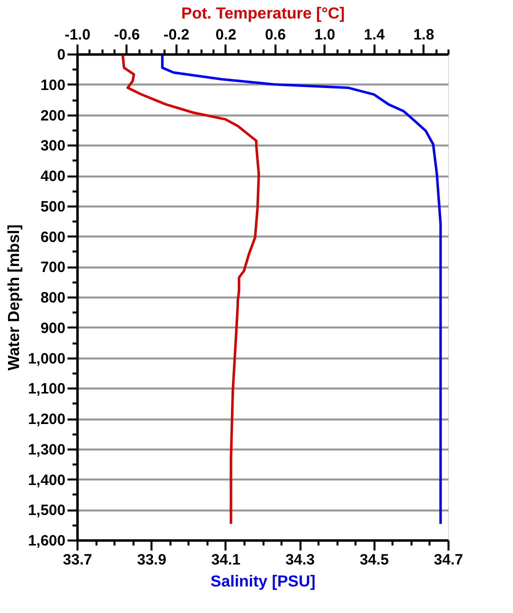 The height and width of the screenshot is (613, 513). Describe the element at coordinates (53, 237) in the screenshot. I see `y-tick-label: 600` at that location.